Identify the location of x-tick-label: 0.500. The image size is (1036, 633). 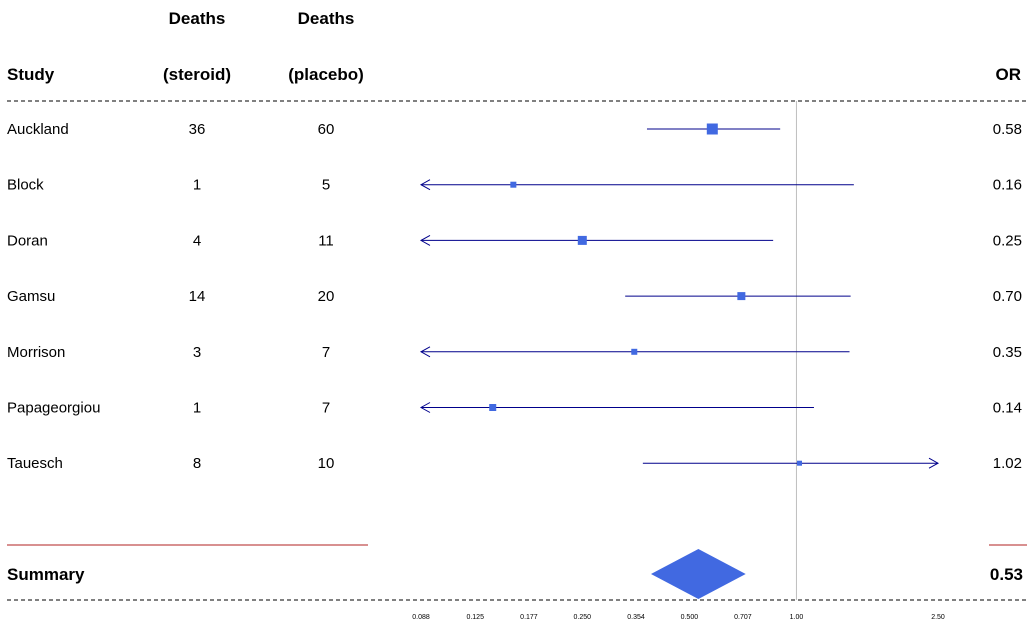
(690, 617).